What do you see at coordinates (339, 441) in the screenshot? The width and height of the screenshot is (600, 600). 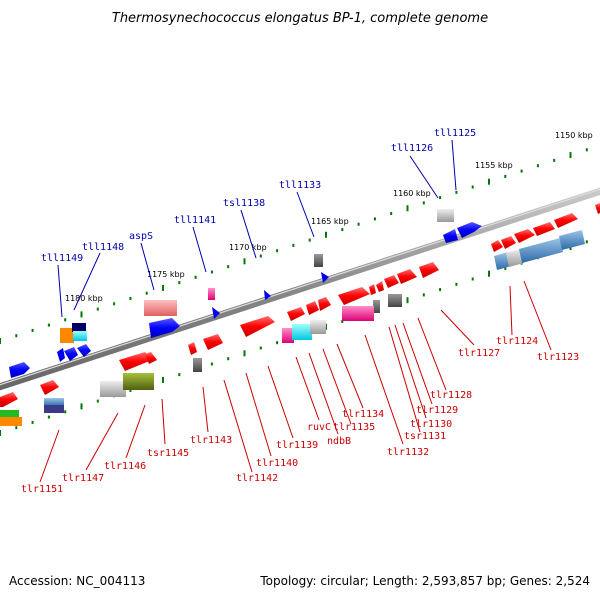 I see `gene-label: ndbB` at bounding box center [339, 441].